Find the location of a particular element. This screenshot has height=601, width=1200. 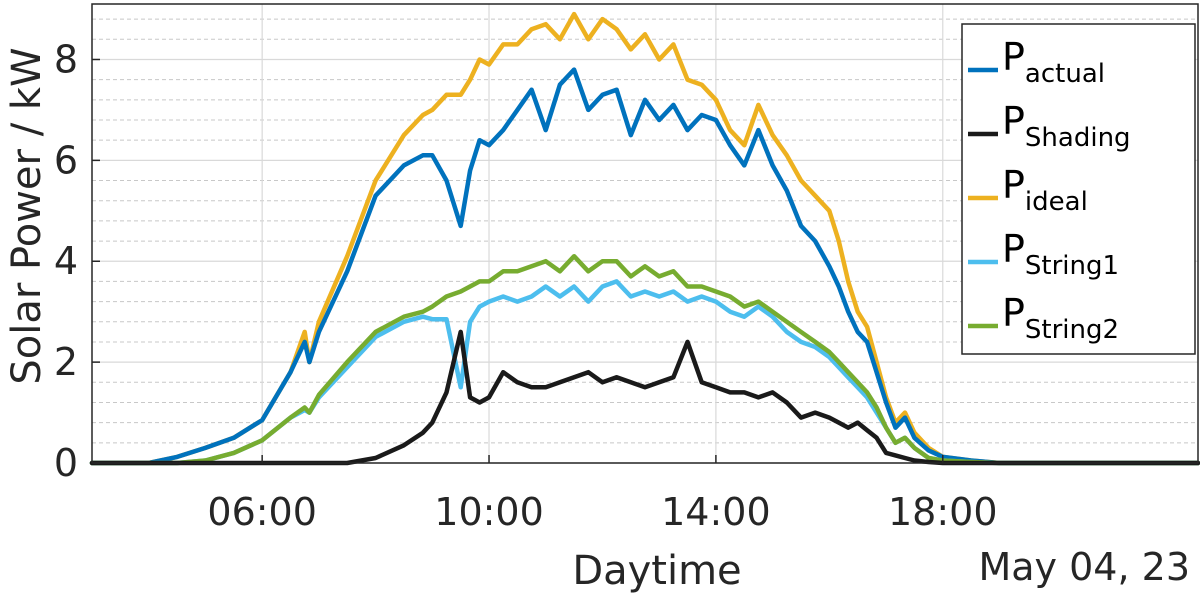

y-tick-label: 8 is located at coordinates (66, 59).